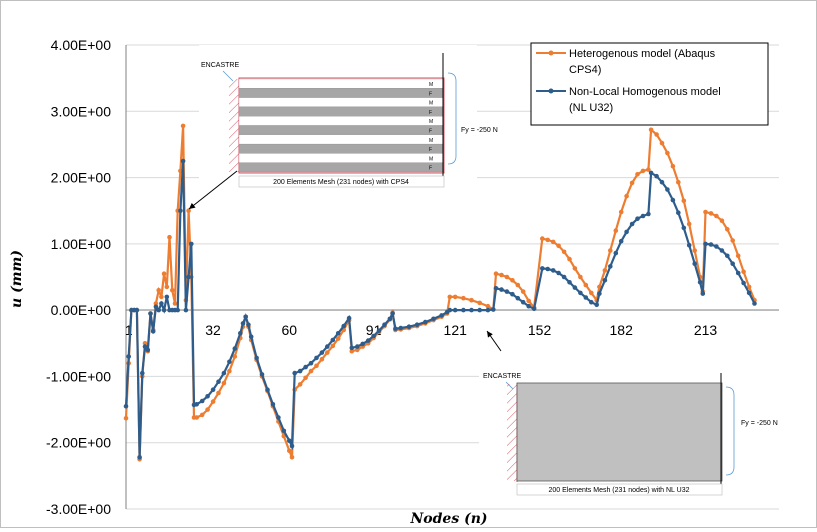 The width and height of the screenshot is (817, 532). I want to click on callout-arrow-top, so click(213, 190).